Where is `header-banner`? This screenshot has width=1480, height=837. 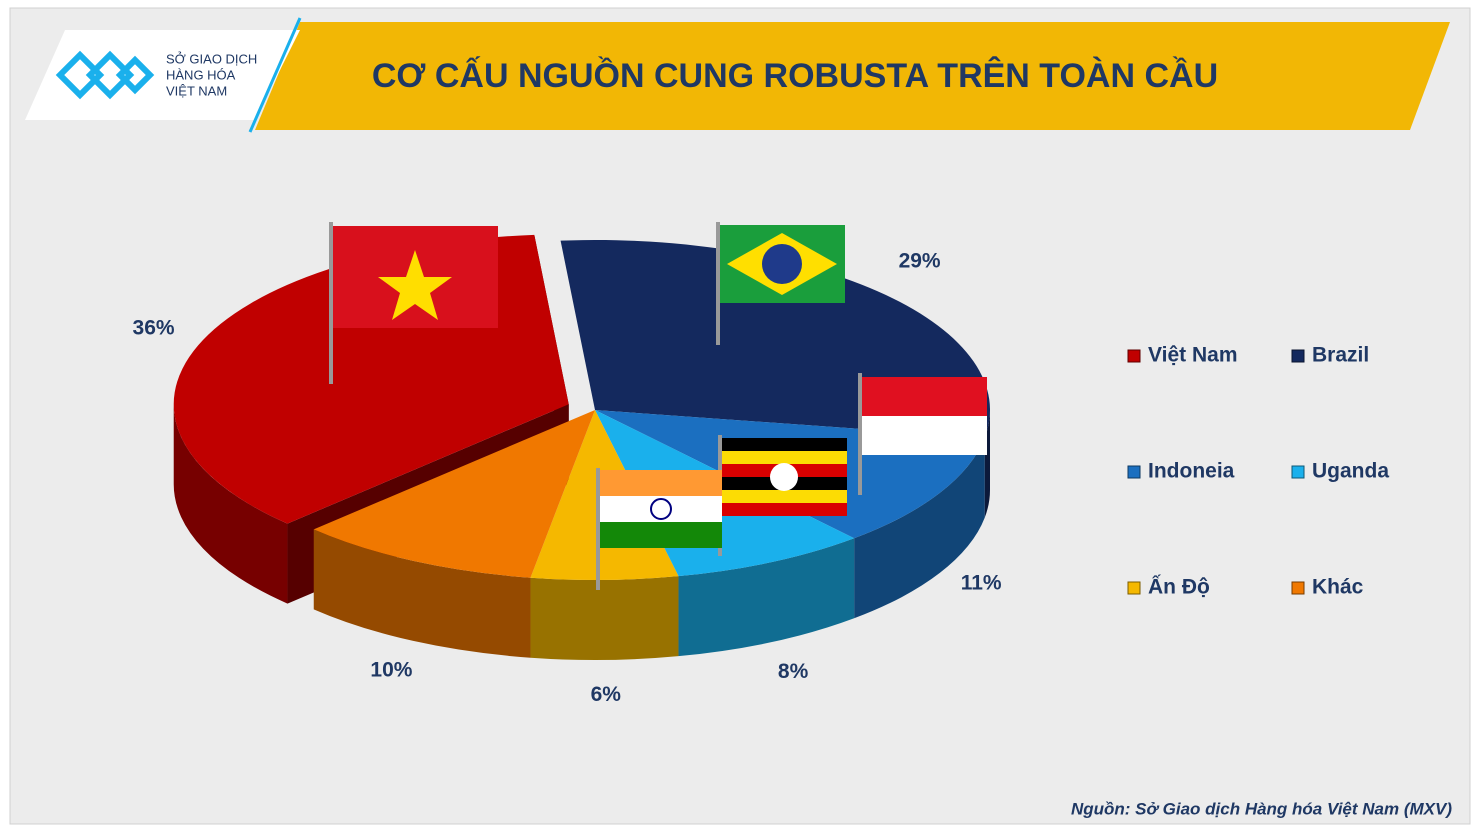 header-banner is located at coordinates (852, 76).